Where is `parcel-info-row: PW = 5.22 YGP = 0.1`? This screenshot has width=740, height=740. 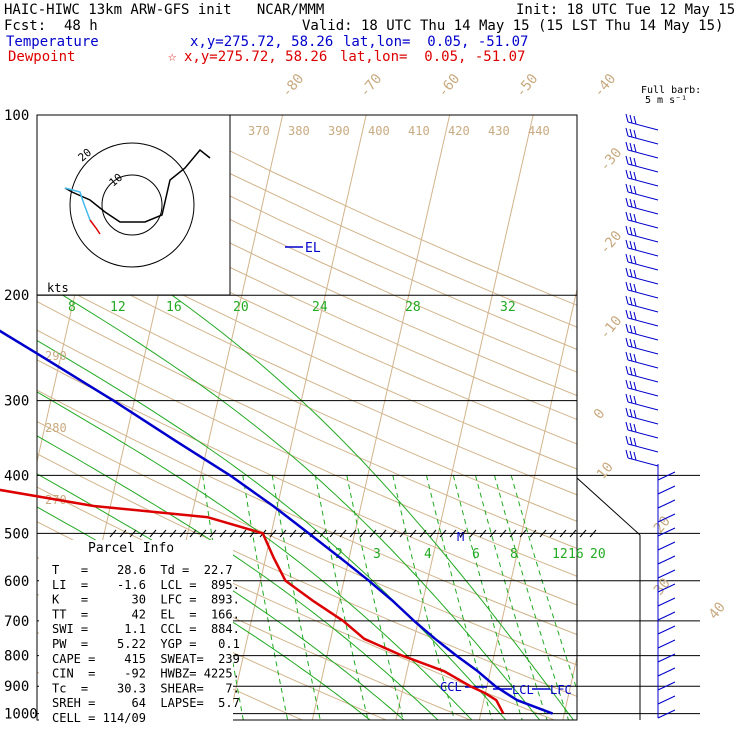
parcel-info-row: PW = 5.22 YGP = 0.1 is located at coordinates (146, 644).